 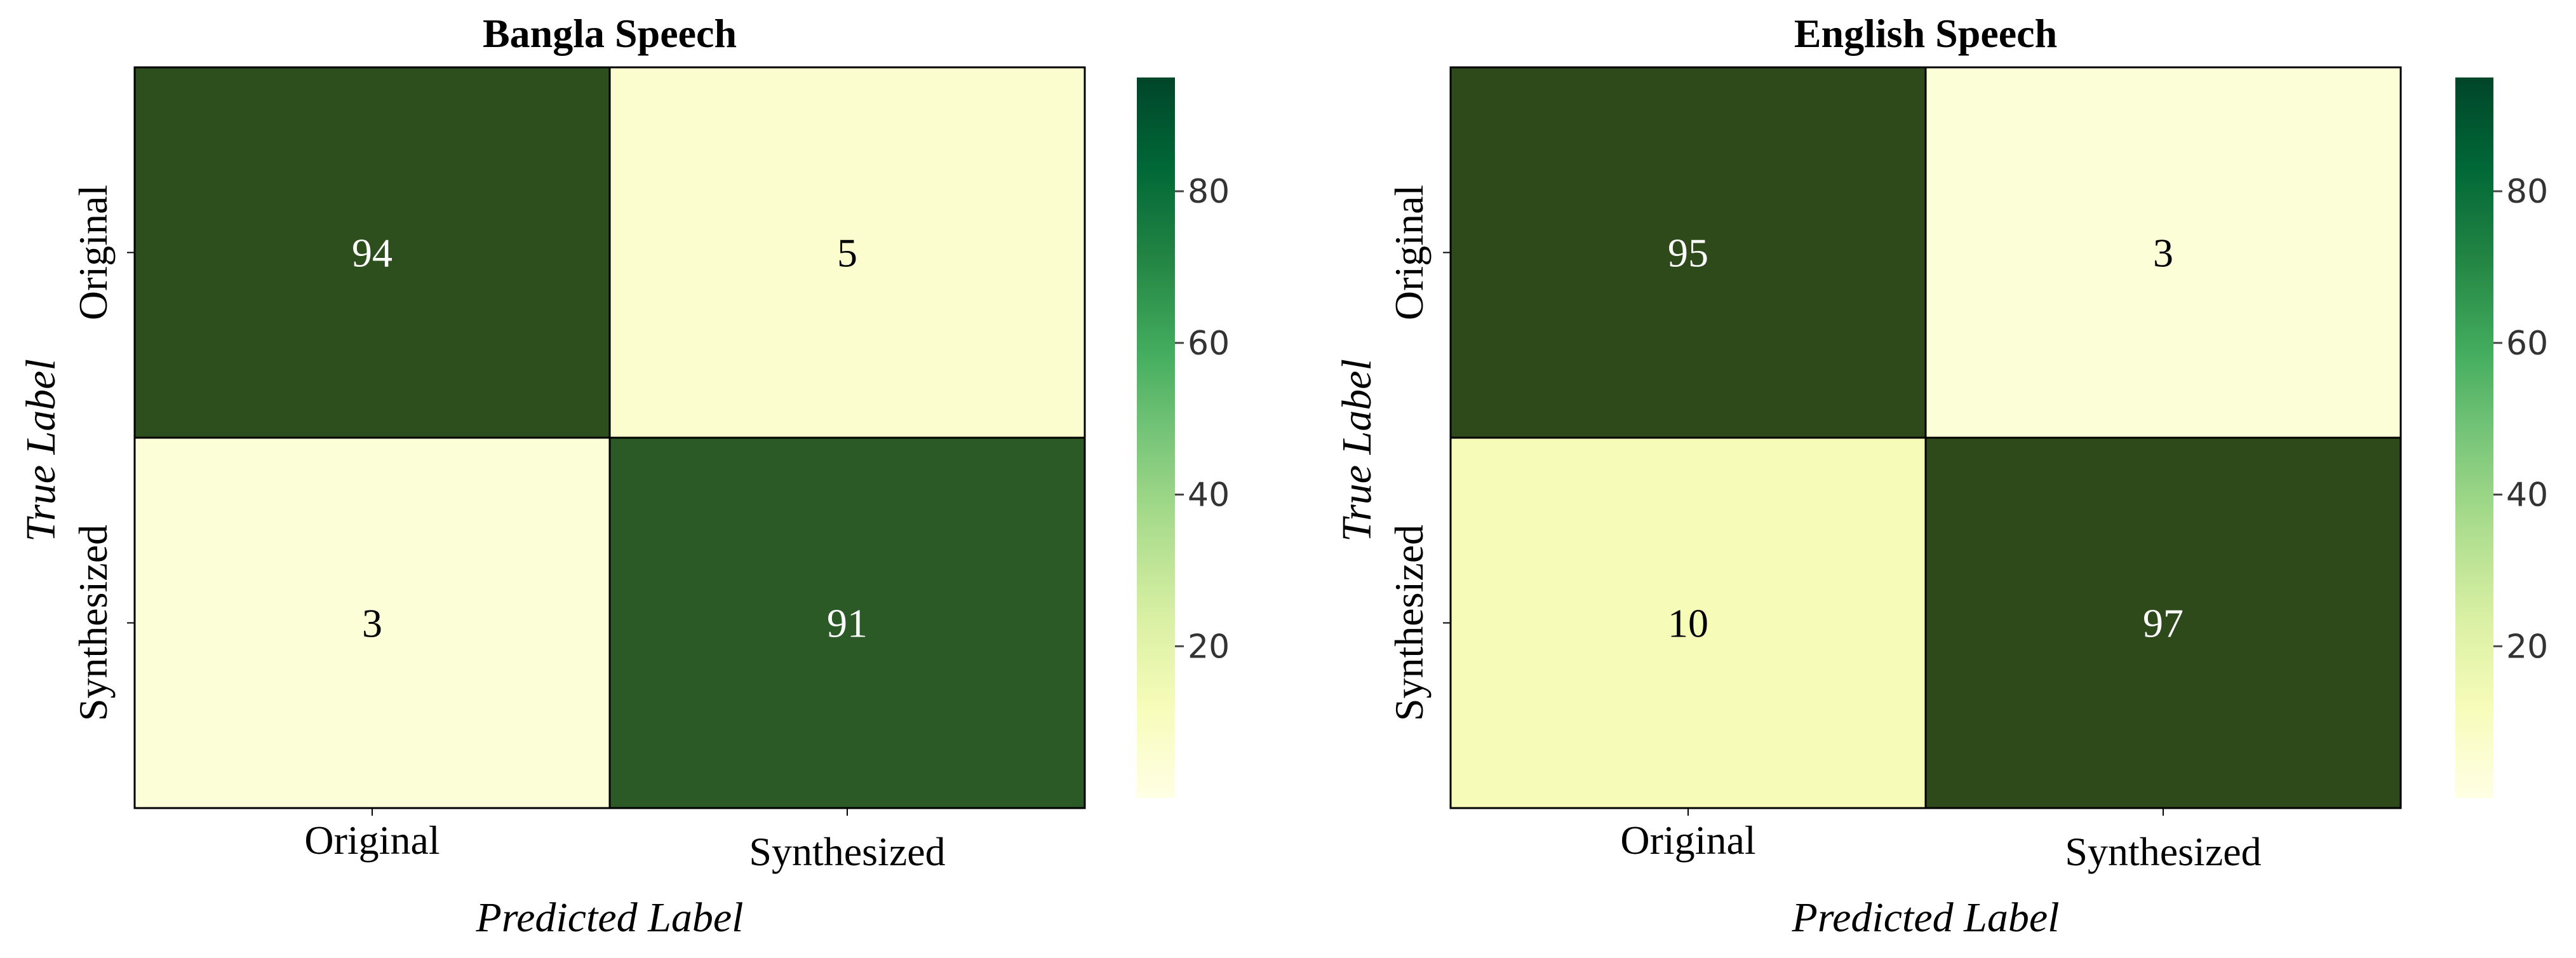 I want to click on chart-title: Bangla Speech, so click(x=610, y=33).